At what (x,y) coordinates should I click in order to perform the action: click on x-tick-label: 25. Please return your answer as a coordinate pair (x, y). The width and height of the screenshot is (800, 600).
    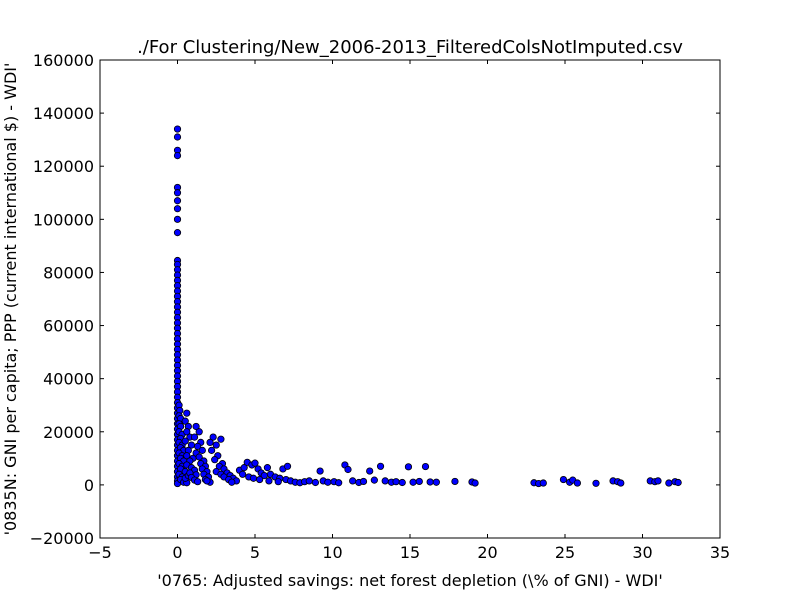
    Looking at the image, I should click on (565, 552).